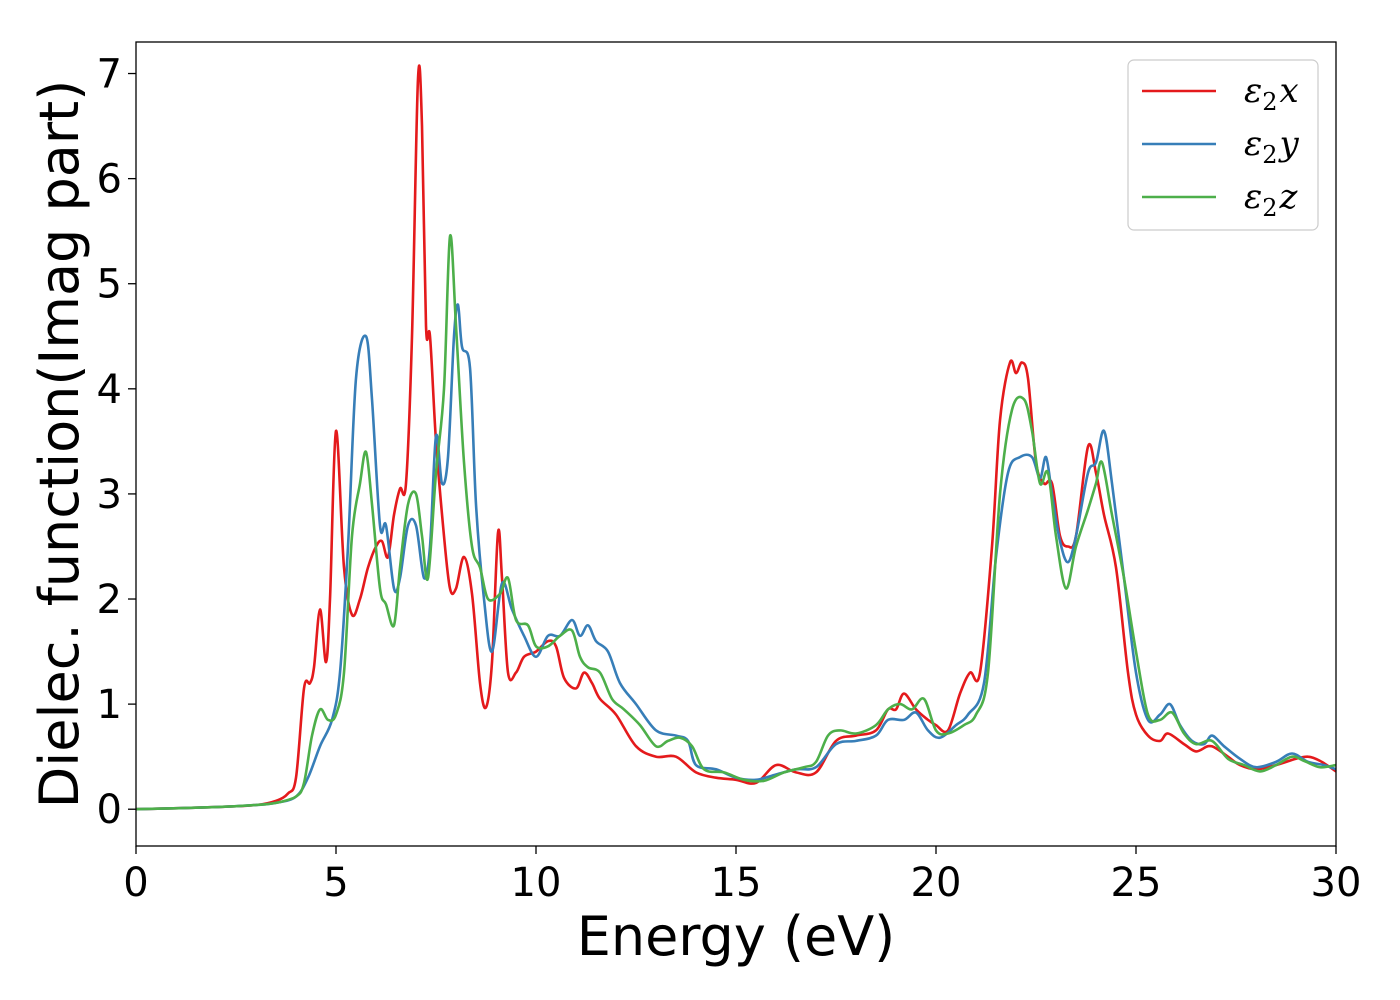 This screenshot has height=1000, width=1400. I want to click on y-tick-label: 7, so click(109, 75).